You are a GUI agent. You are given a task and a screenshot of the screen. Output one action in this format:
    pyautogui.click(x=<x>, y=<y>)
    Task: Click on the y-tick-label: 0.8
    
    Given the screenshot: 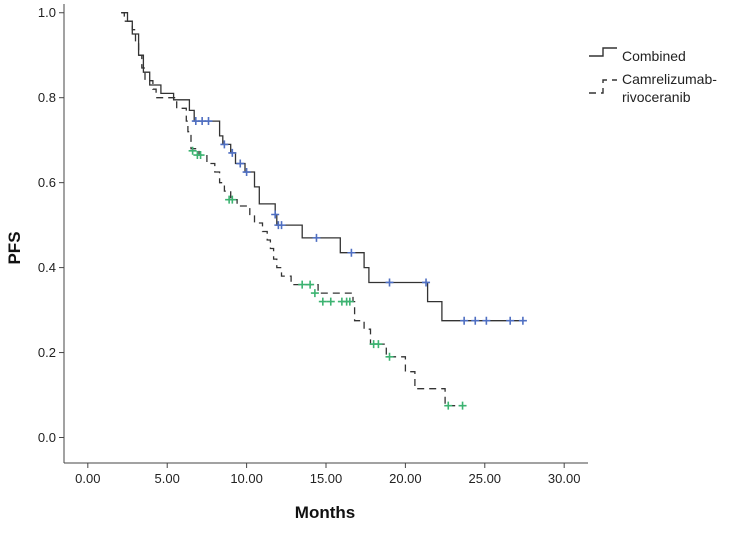 What is the action you would take?
    pyautogui.click(x=47, y=97)
    